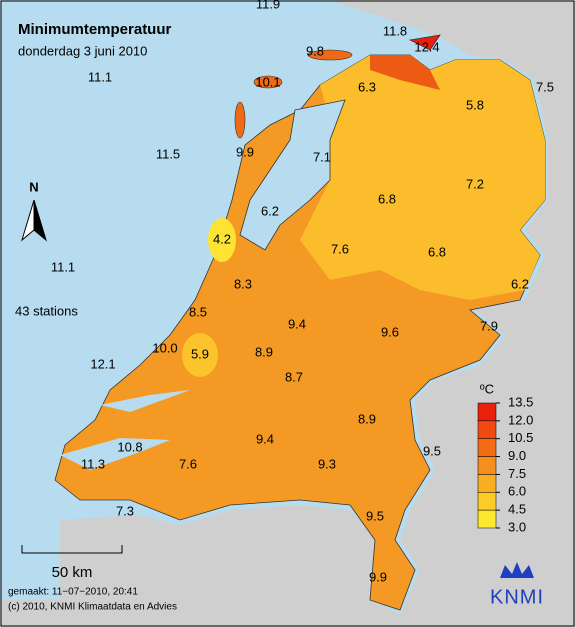 The image size is (575, 627). What do you see at coordinates (390, 331) in the screenshot?
I see `station-value: 9.6` at bounding box center [390, 331].